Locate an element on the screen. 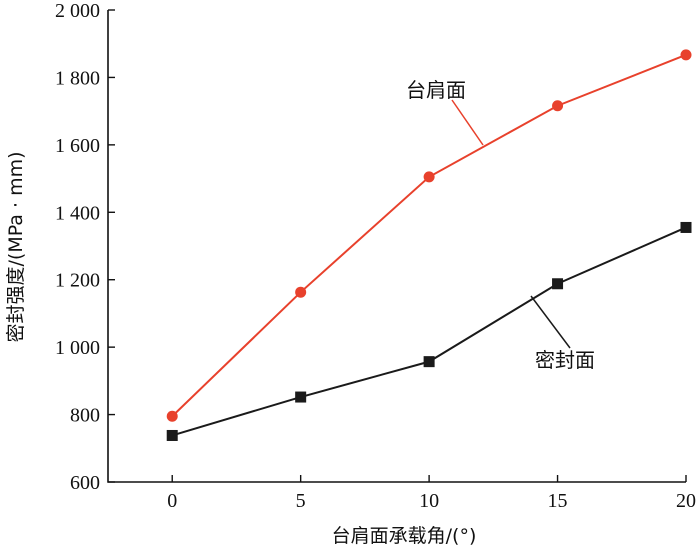 The width and height of the screenshot is (700, 552). x-tick-label: 5 is located at coordinates (301, 501).